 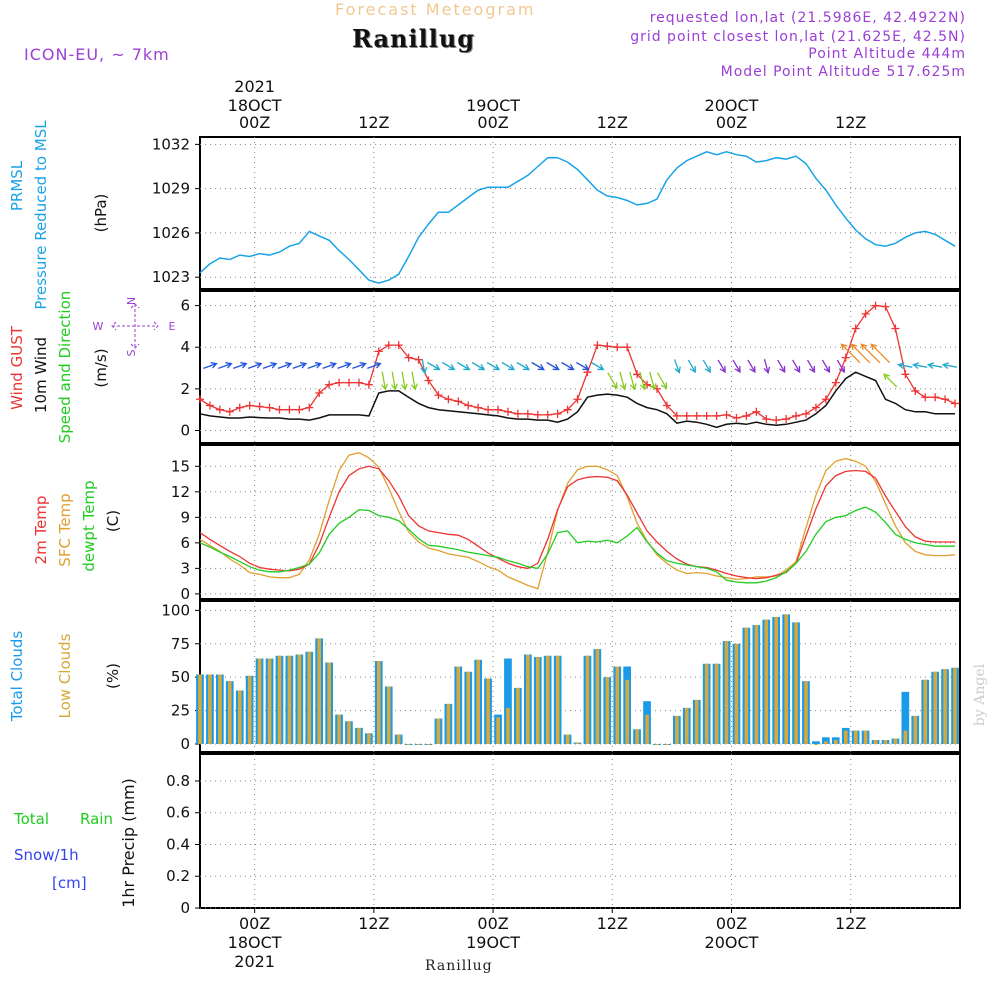 I want to click on y-tick-label: 6, so click(x=185, y=543).